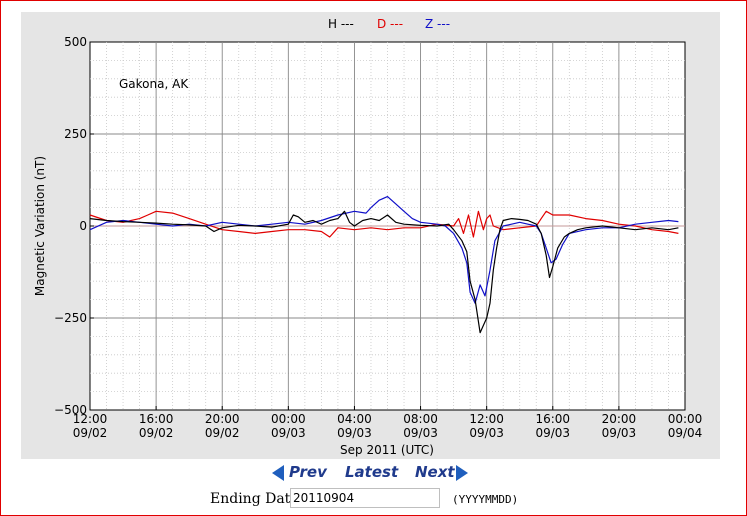 The image size is (747, 516). I want to click on ending-date-form: Ending Date: (YYYYMMDD), so click(375, 500).